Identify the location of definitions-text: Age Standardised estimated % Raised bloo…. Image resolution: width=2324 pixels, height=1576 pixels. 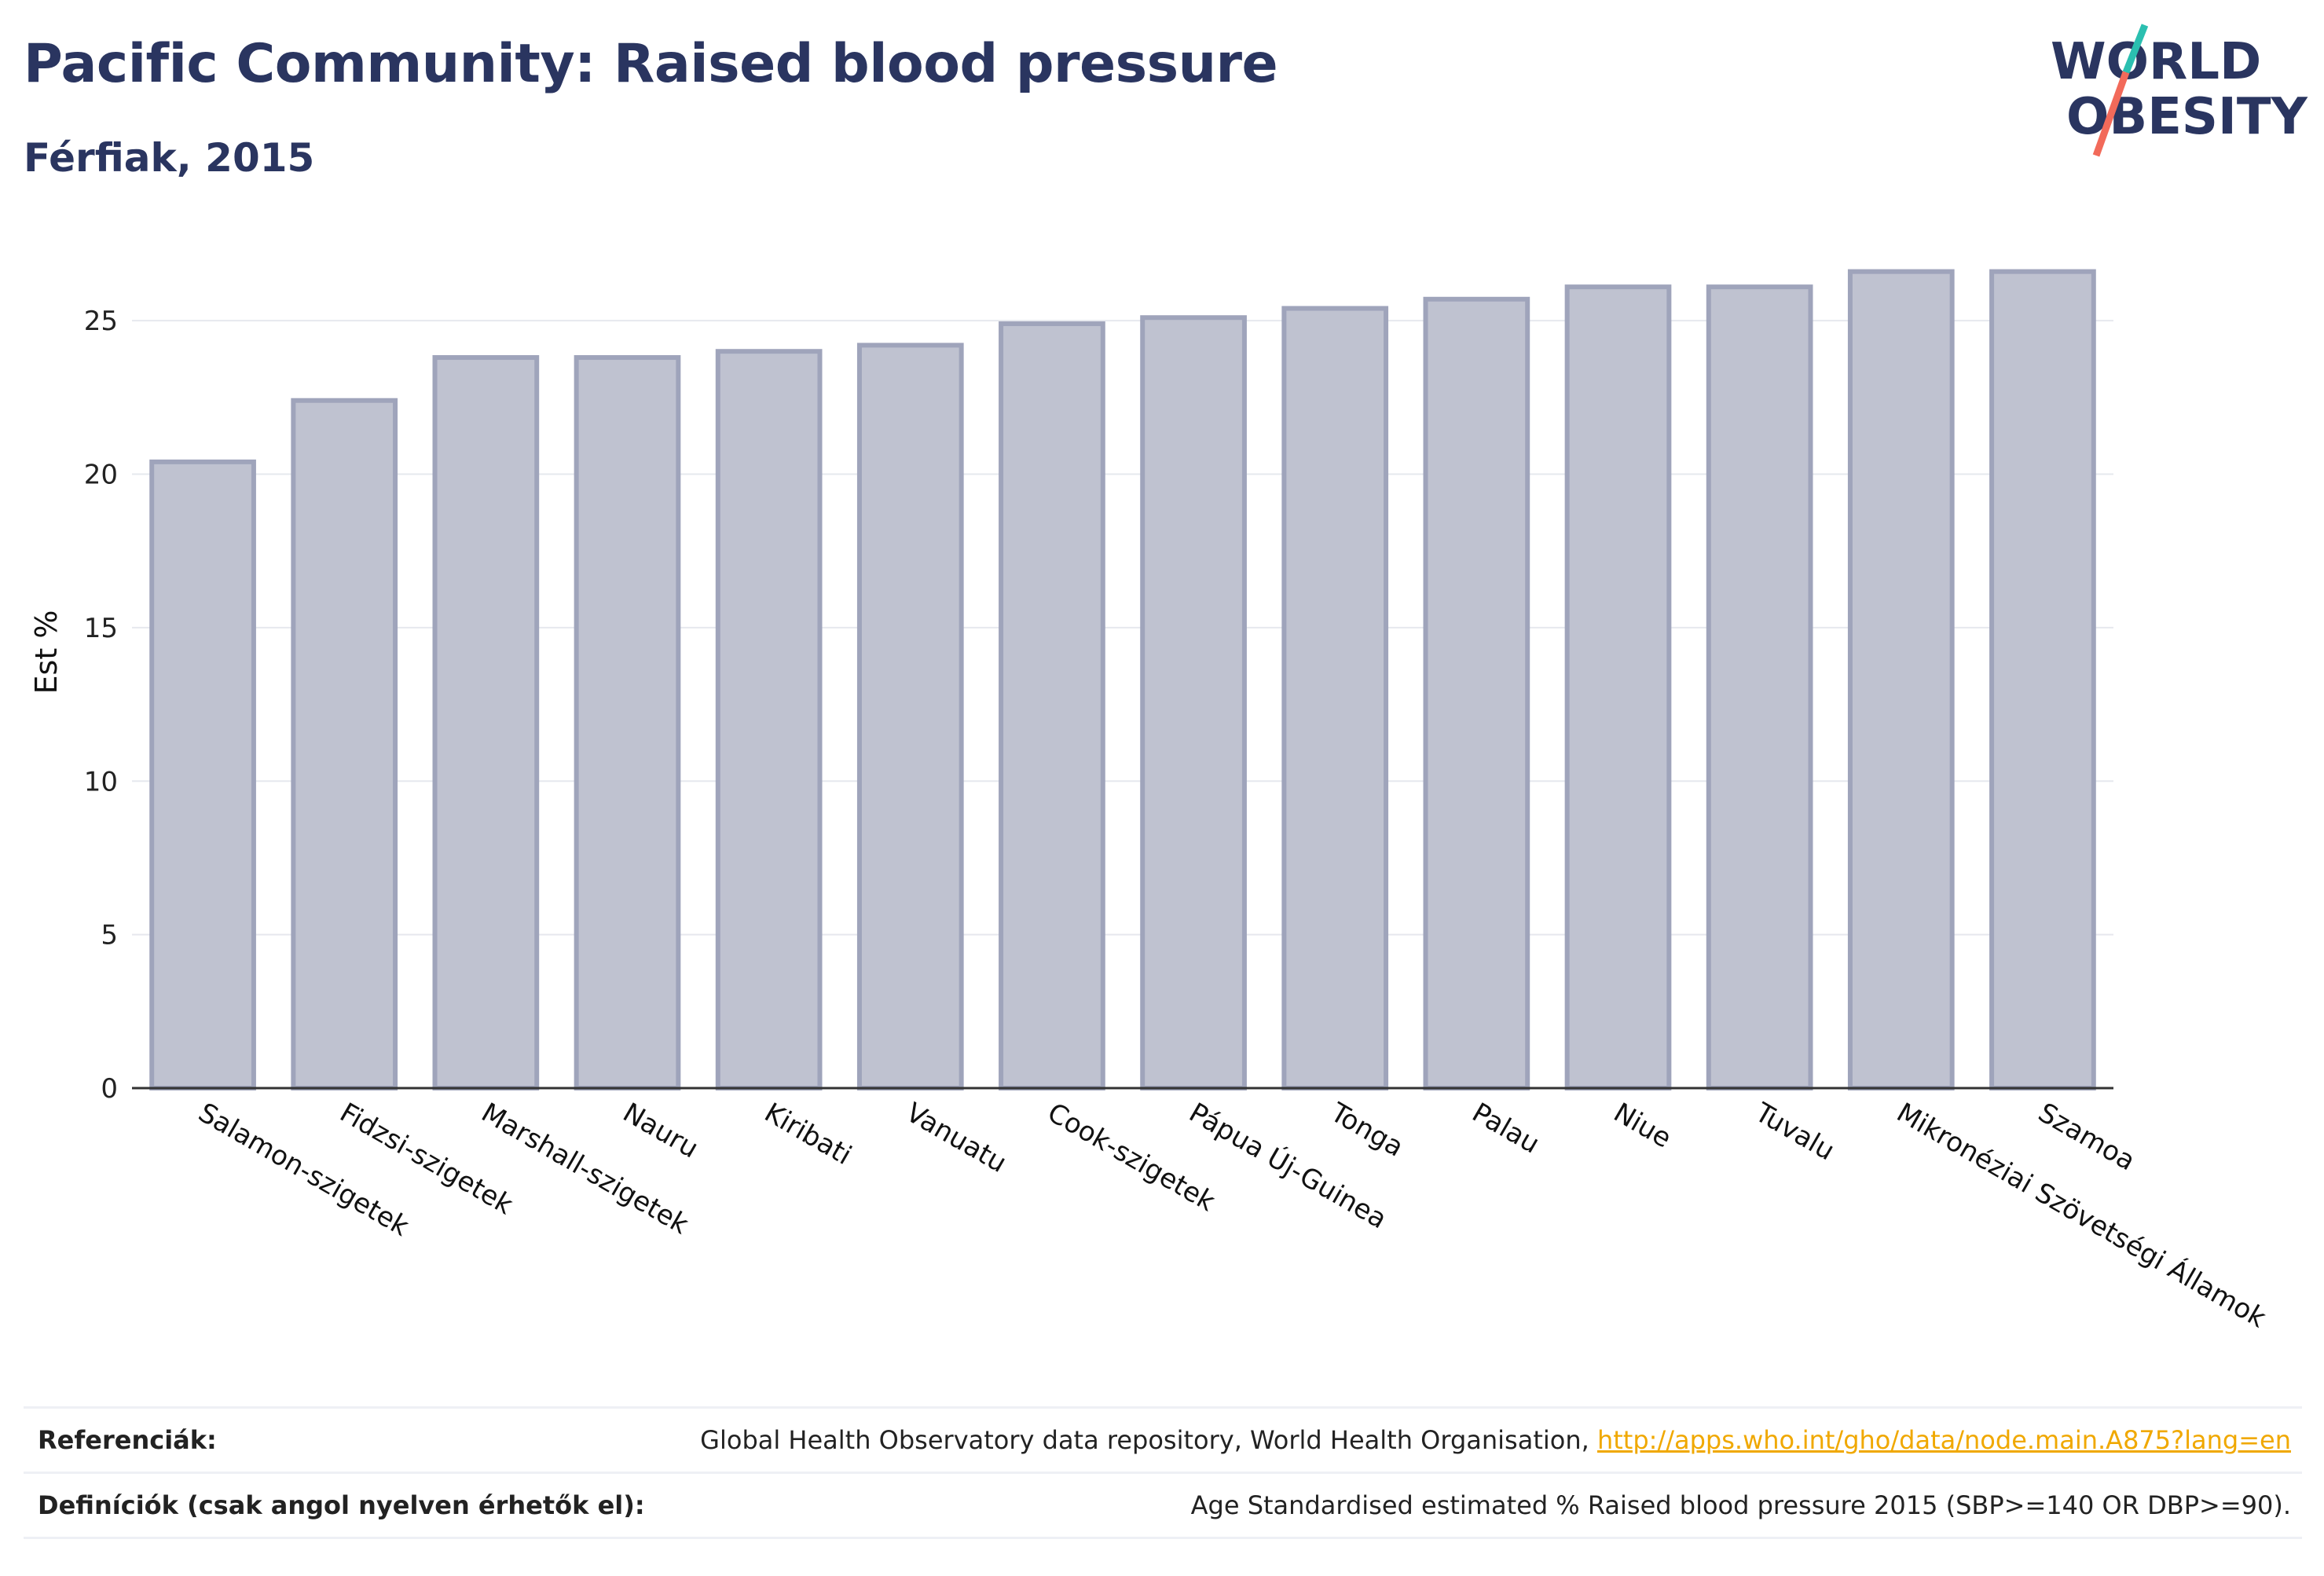
(1740, 1505).